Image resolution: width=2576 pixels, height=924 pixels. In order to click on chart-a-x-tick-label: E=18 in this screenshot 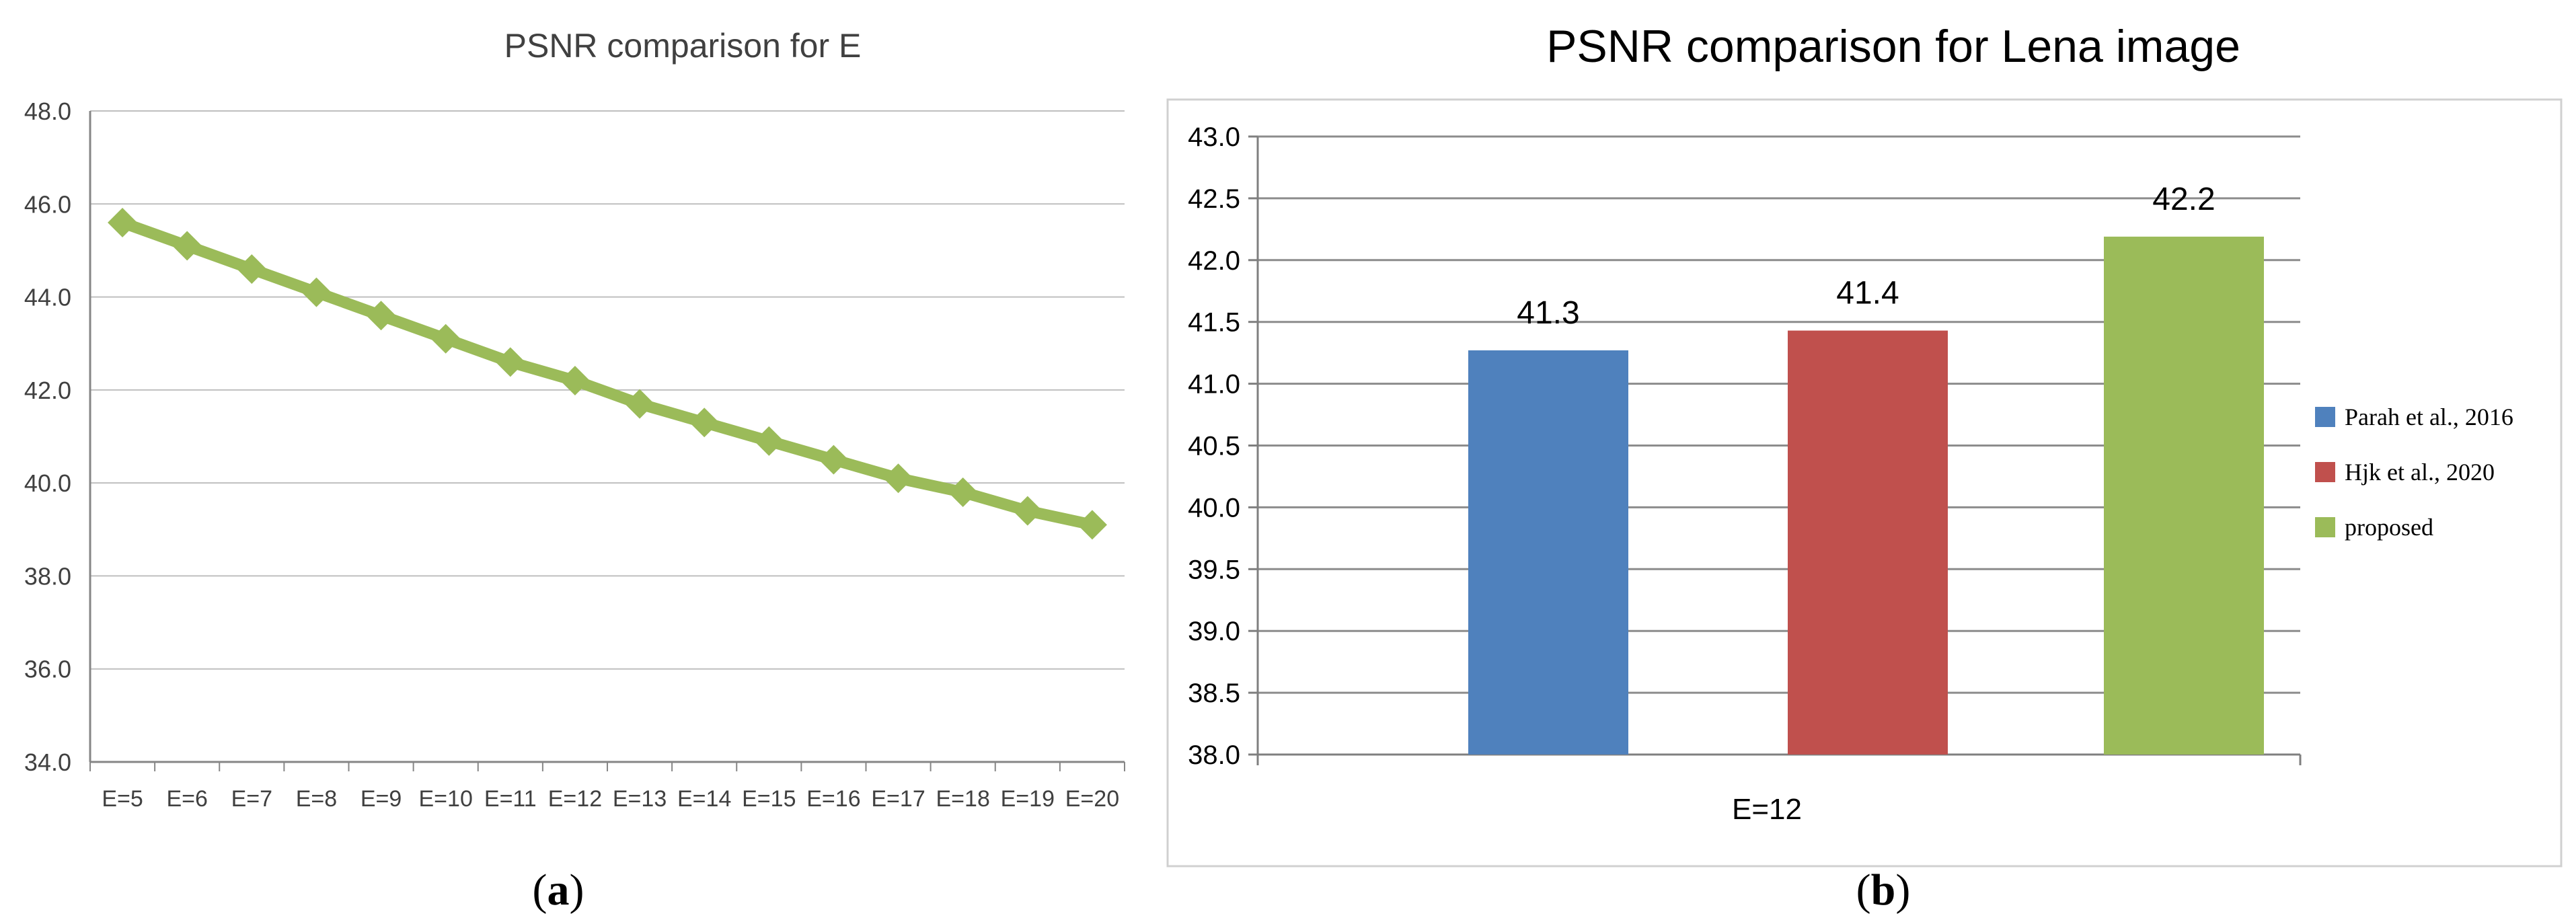, I will do `click(963, 799)`.